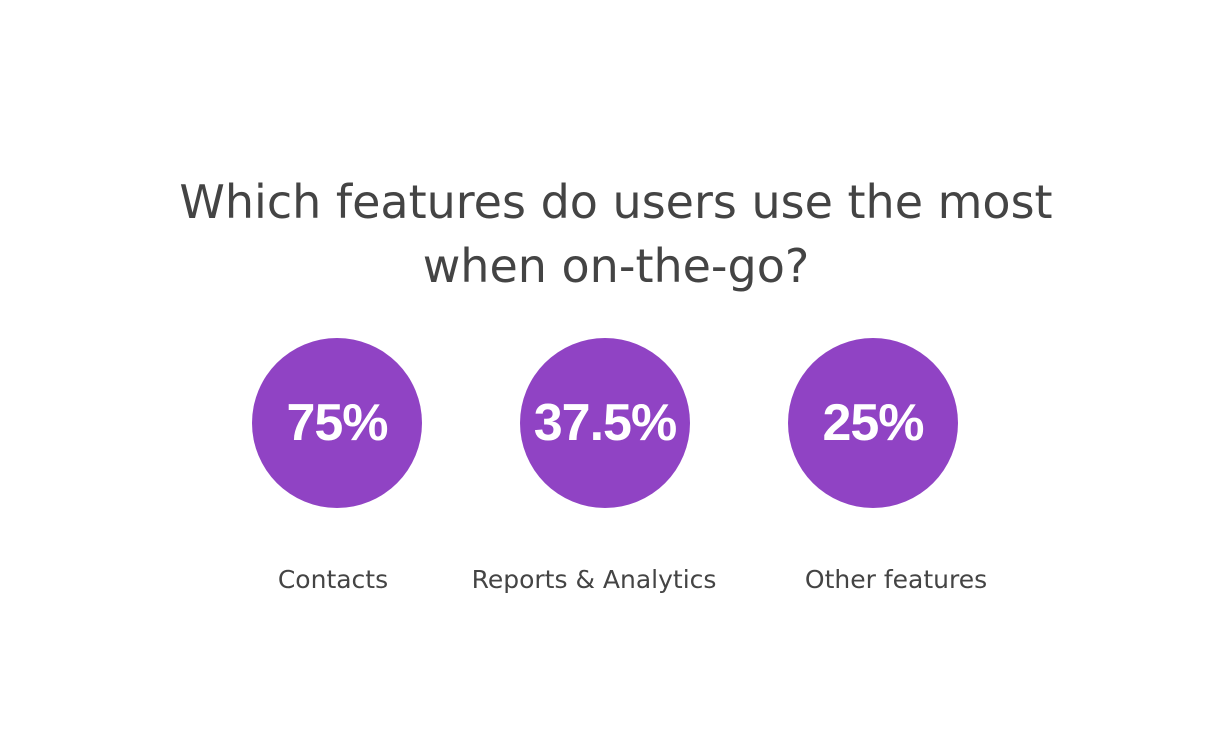 This screenshot has height=754, width=1232. I want to click on stat-circle-other-features: 25%, so click(873, 423).